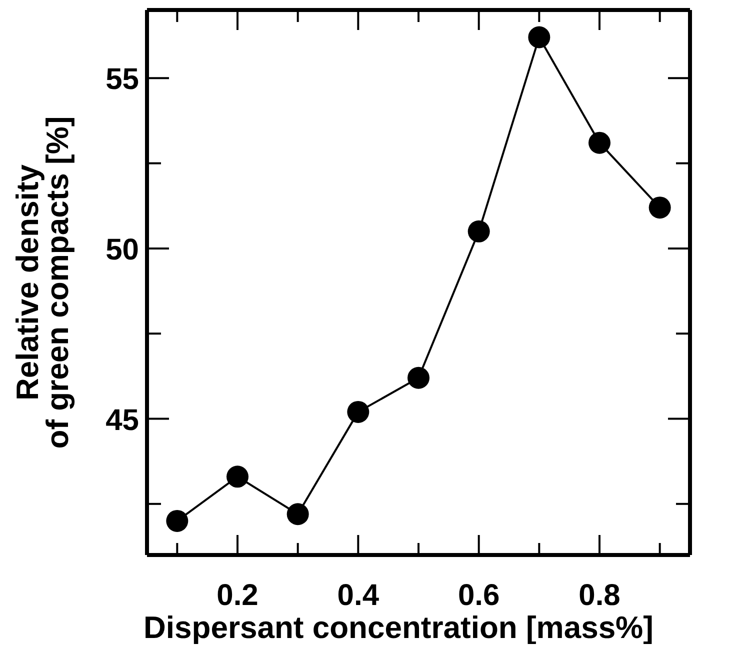  I want to click on y-tick-label: 50, so click(122, 249).